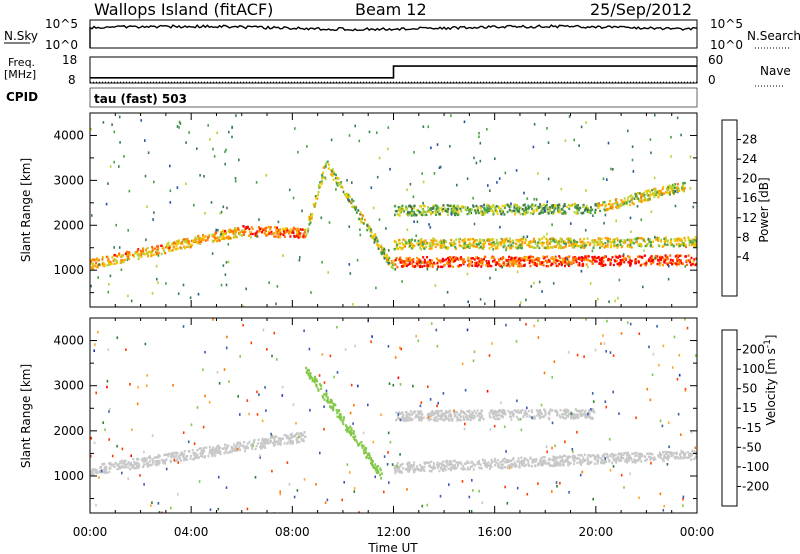  I want to click on noise-right-tick-top: 10^5, so click(726, 24).